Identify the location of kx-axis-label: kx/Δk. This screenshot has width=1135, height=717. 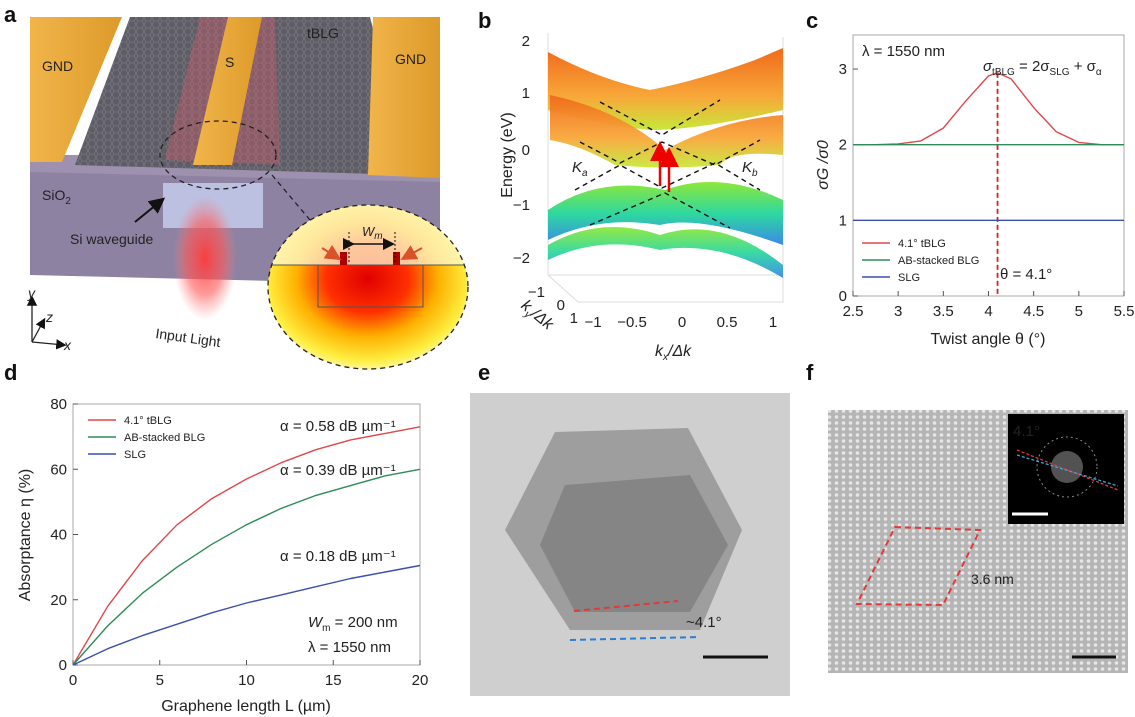
(673, 353).